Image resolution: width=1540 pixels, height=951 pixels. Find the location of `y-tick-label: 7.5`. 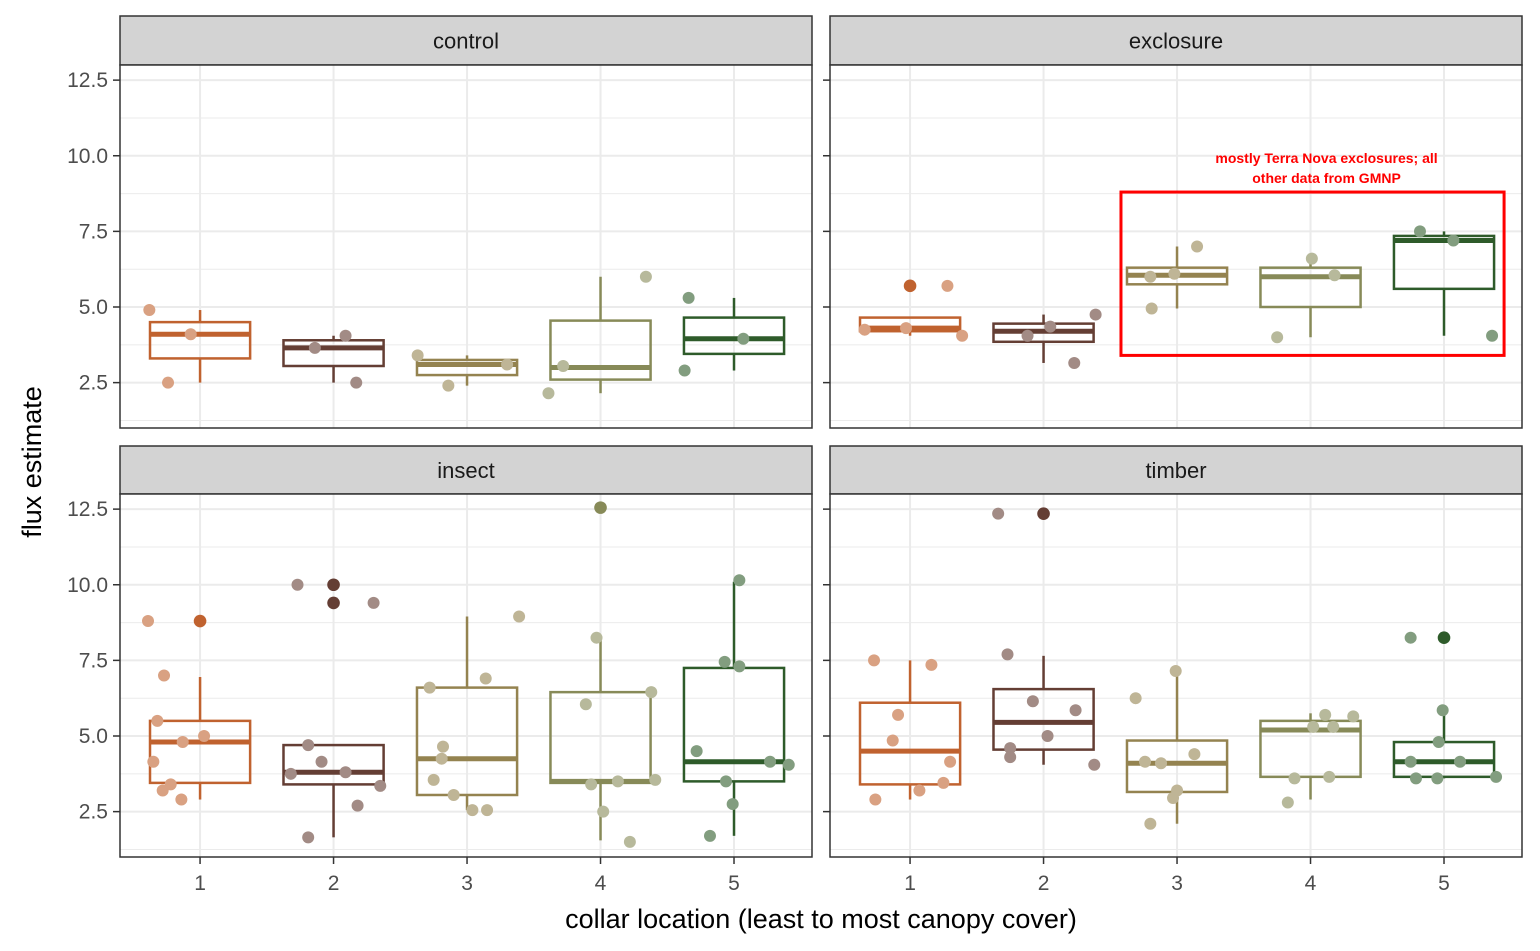

y-tick-label: 7.5 is located at coordinates (93, 660).